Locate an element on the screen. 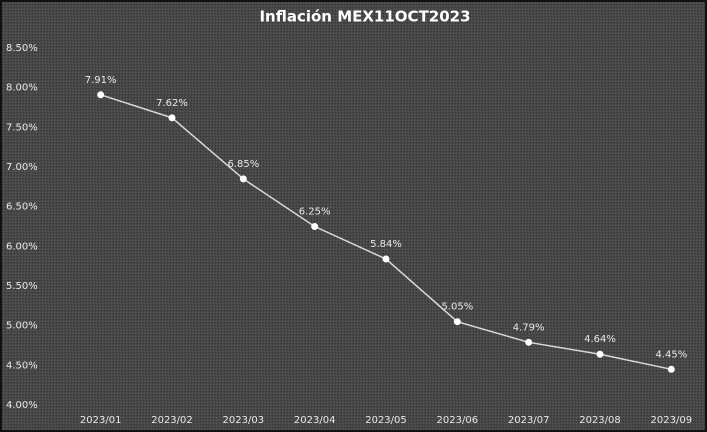 The height and width of the screenshot is (432, 707). data-label: 5.84% is located at coordinates (386, 244).